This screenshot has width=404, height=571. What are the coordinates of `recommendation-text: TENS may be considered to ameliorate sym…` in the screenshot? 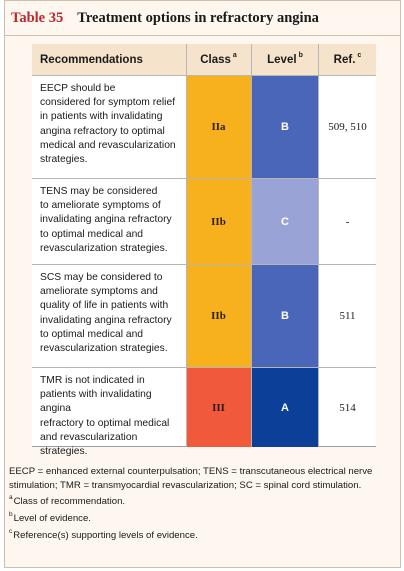 It's located at (106, 220).